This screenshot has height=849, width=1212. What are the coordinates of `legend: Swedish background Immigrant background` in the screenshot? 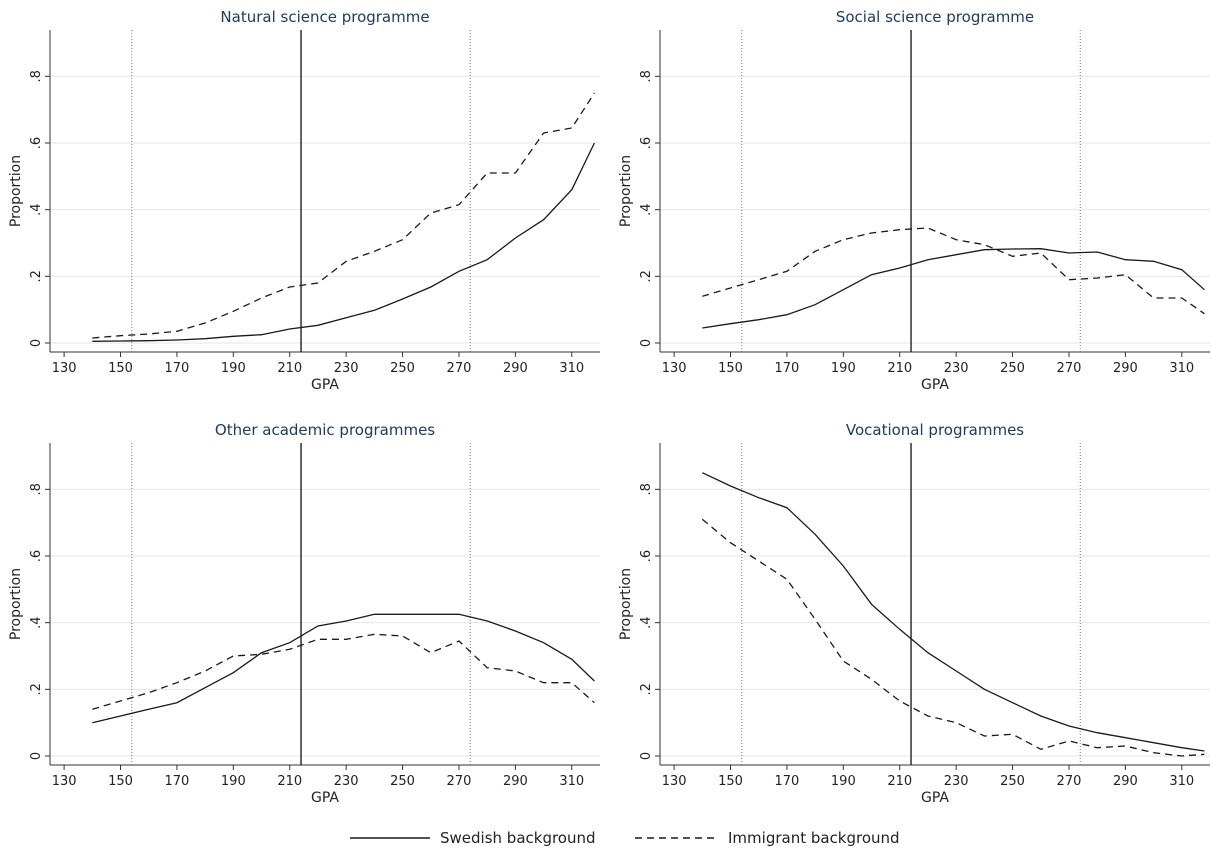 It's located at (625, 838).